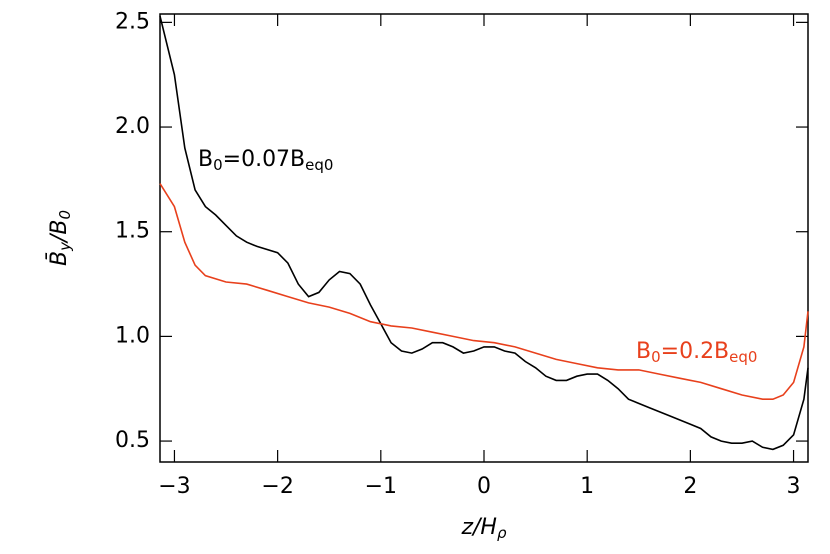  Describe the element at coordinates (132, 335) in the screenshot. I see `y-tick-label: 1.0` at that location.